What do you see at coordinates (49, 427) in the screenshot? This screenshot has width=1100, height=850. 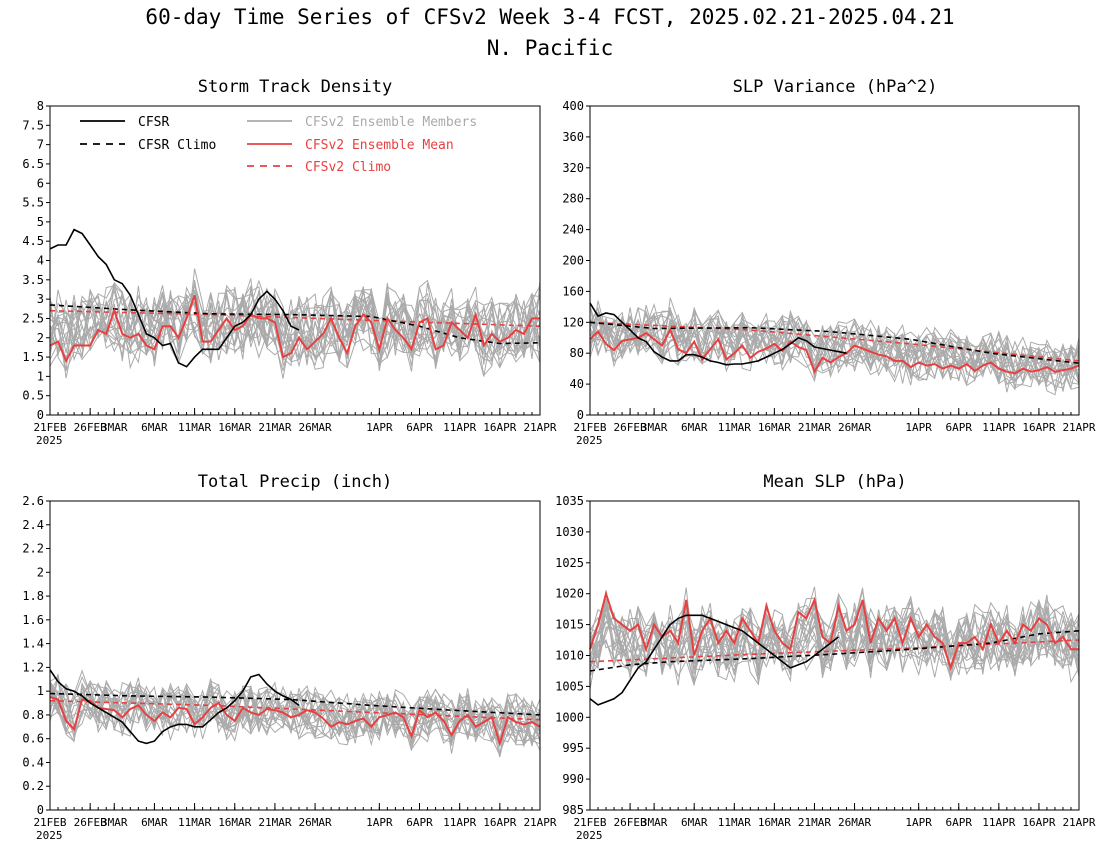 I see `x-tick-label: 21FEB` at bounding box center [49, 427].